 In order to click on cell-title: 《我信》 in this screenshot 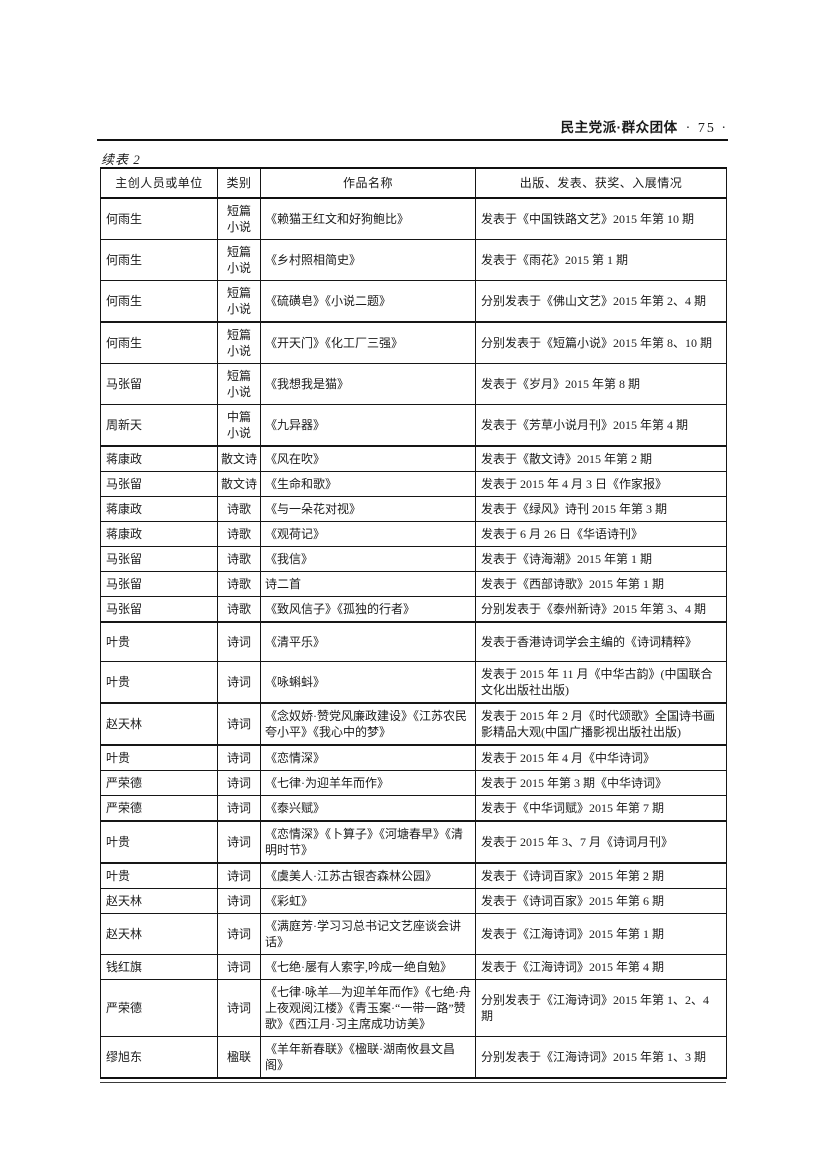, I will do `click(368, 559)`.